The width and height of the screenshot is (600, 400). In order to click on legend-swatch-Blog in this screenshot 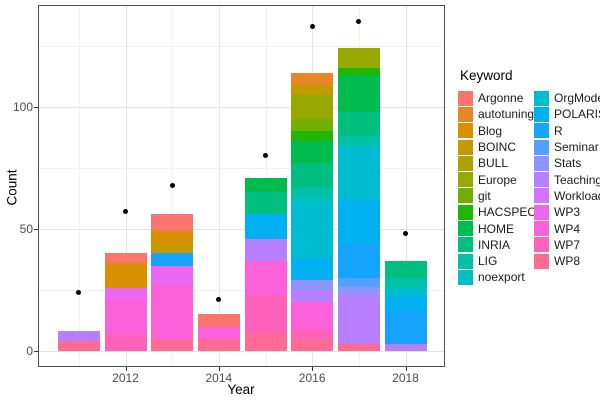, I will do `click(465, 131)`.